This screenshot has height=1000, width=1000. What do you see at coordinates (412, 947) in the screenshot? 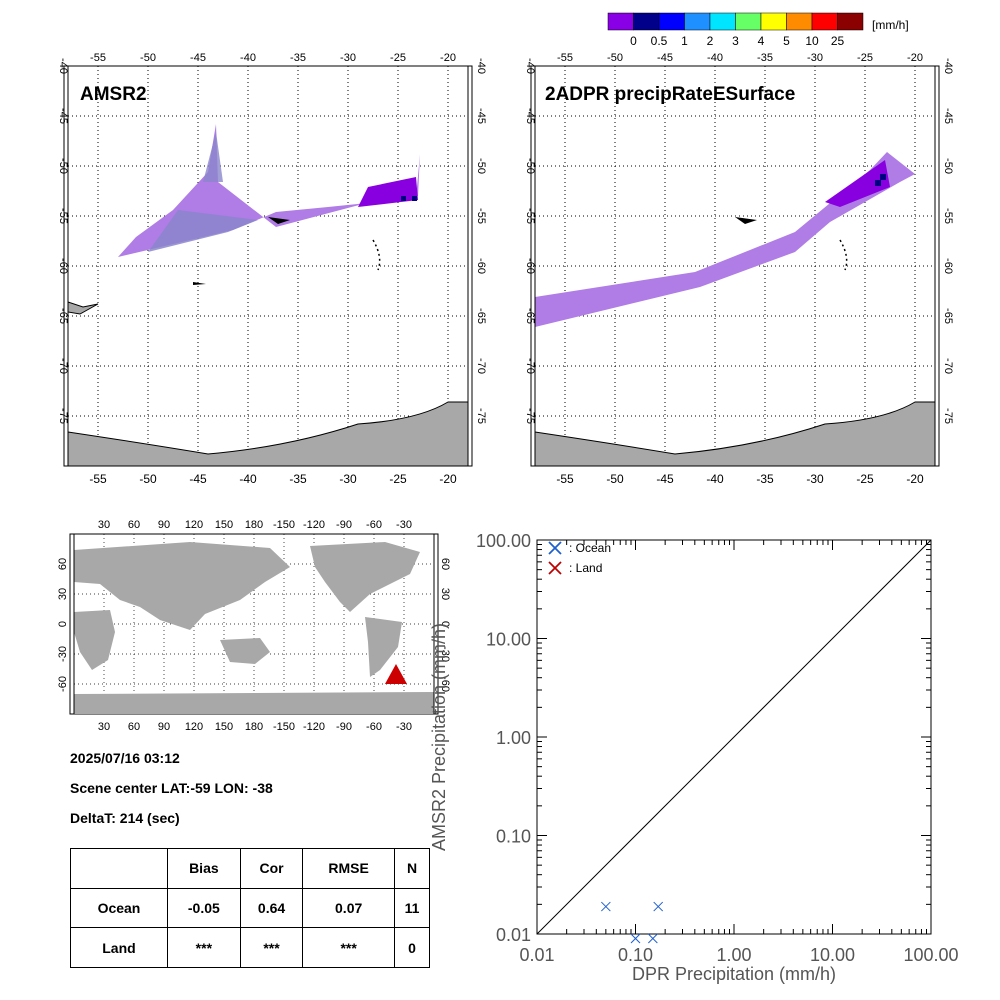
I see `table-cell: 0` at bounding box center [412, 947].